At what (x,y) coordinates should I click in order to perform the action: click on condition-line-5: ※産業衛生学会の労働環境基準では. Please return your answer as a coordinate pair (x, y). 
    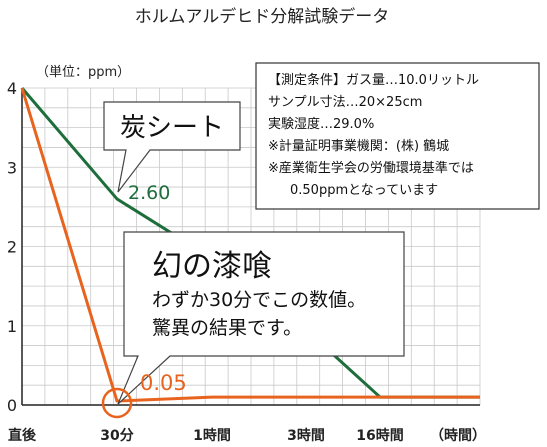
    Looking at the image, I should click on (371, 168).